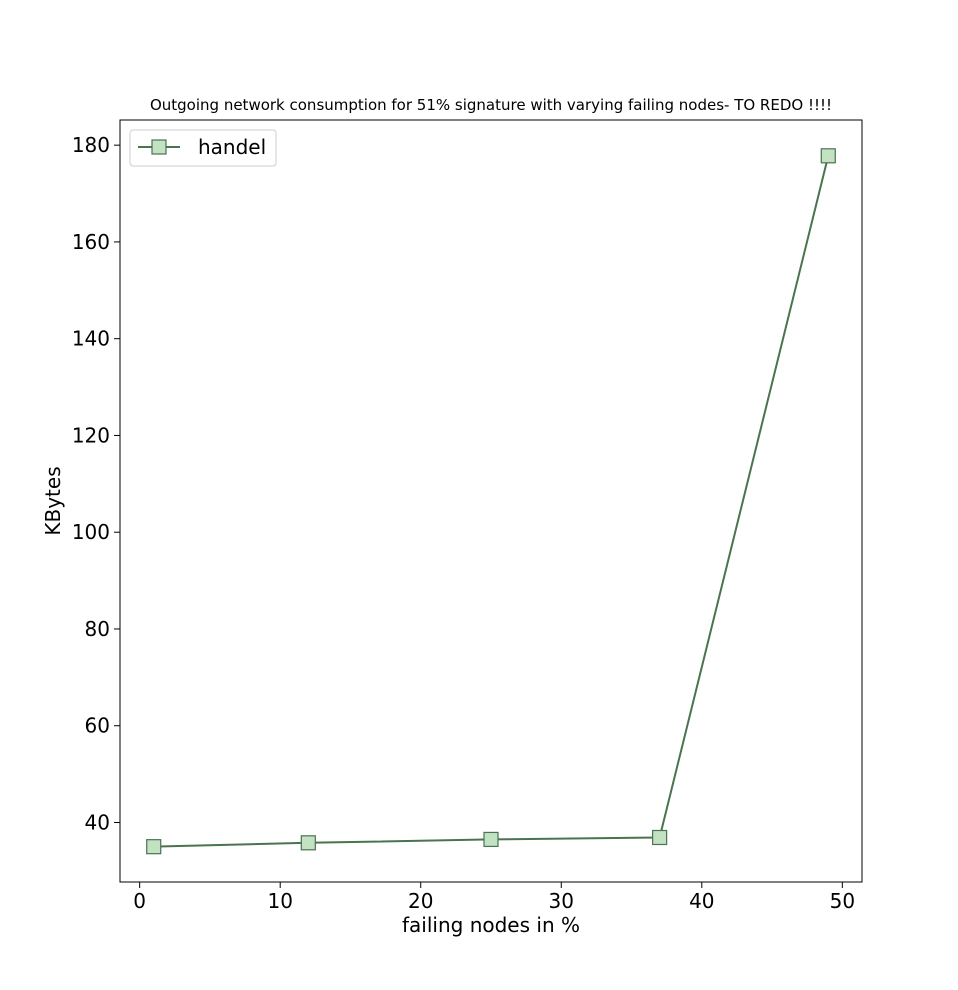 This screenshot has height=990, width=958. What do you see at coordinates (91, 532) in the screenshot?
I see `y-tick-label: 100` at bounding box center [91, 532].